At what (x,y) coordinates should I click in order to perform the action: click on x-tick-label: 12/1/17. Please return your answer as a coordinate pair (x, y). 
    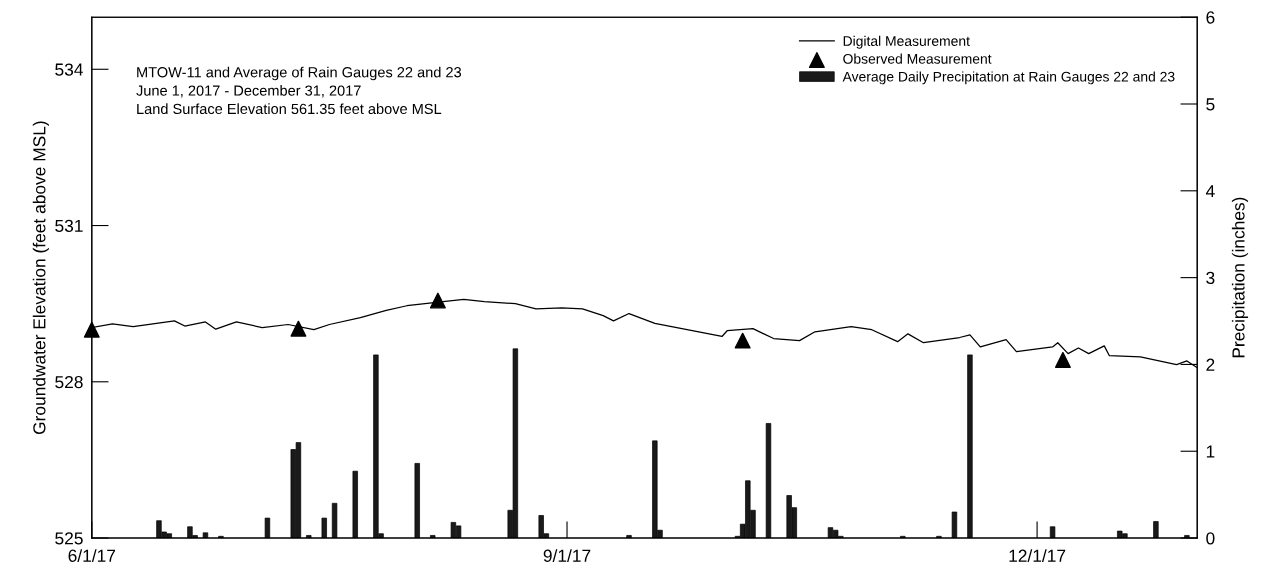
    Looking at the image, I should click on (1037, 555).